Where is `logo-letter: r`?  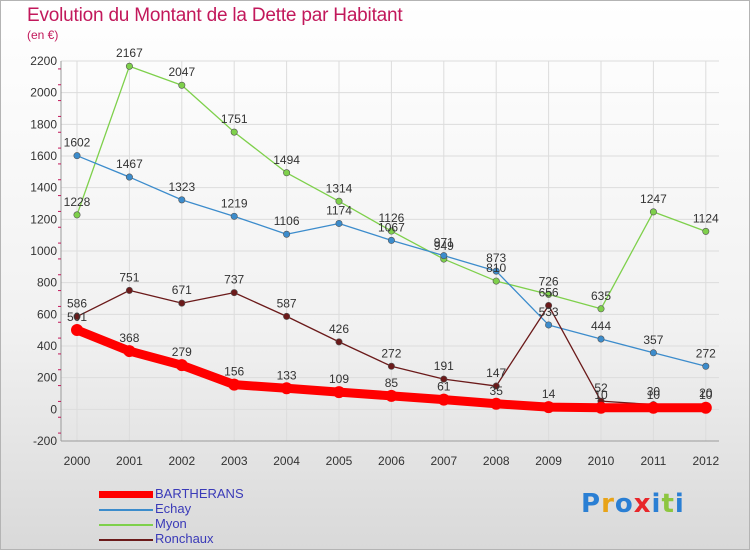 logo-letter: r is located at coordinates (608, 504).